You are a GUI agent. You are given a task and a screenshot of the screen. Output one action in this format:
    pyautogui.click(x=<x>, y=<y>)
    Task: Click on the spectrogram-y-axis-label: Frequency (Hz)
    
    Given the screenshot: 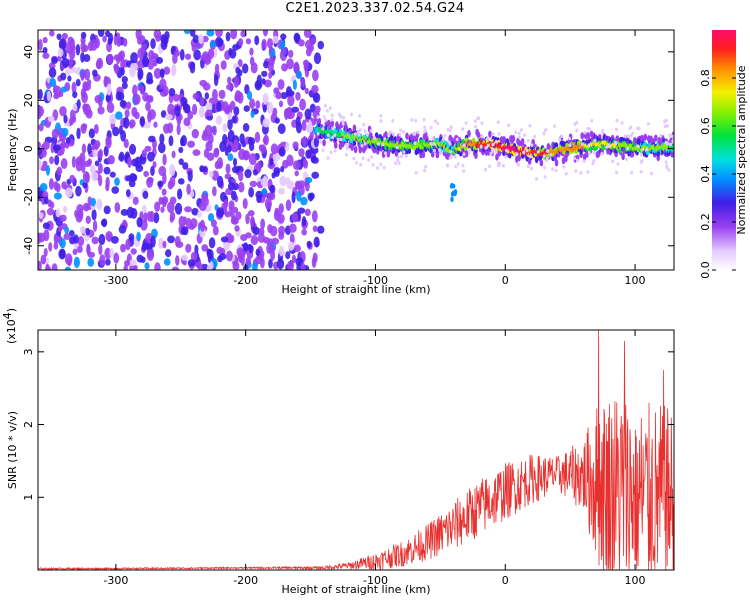 What is the action you would take?
    pyautogui.click(x=12, y=150)
    